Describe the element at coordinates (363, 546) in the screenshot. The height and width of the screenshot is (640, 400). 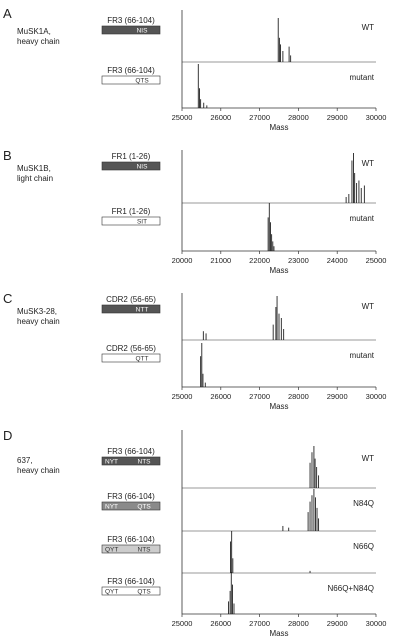
I see `series-label: N66Q` at that location.